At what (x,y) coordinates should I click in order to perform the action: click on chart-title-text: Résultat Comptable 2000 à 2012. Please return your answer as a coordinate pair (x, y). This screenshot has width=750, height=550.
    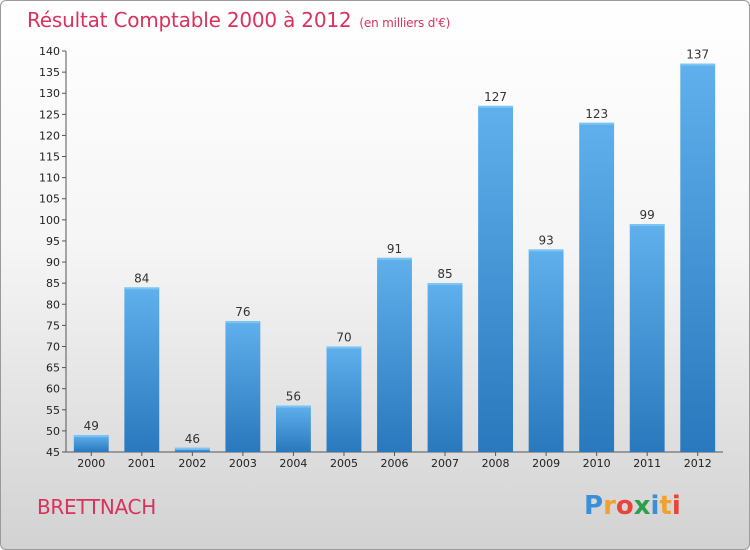
    Looking at the image, I should click on (189, 20).